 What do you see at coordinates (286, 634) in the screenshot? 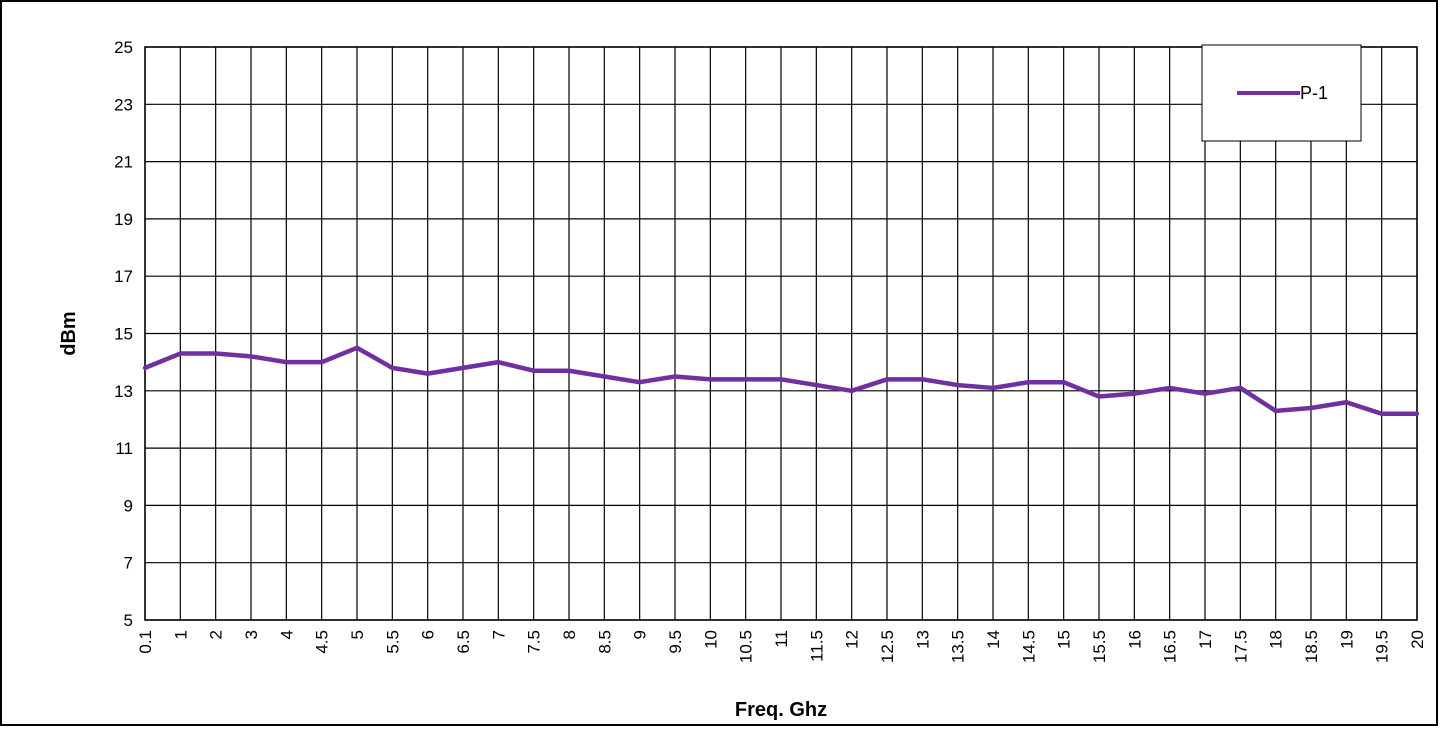
I see `x-tick-label: 4` at bounding box center [286, 634].